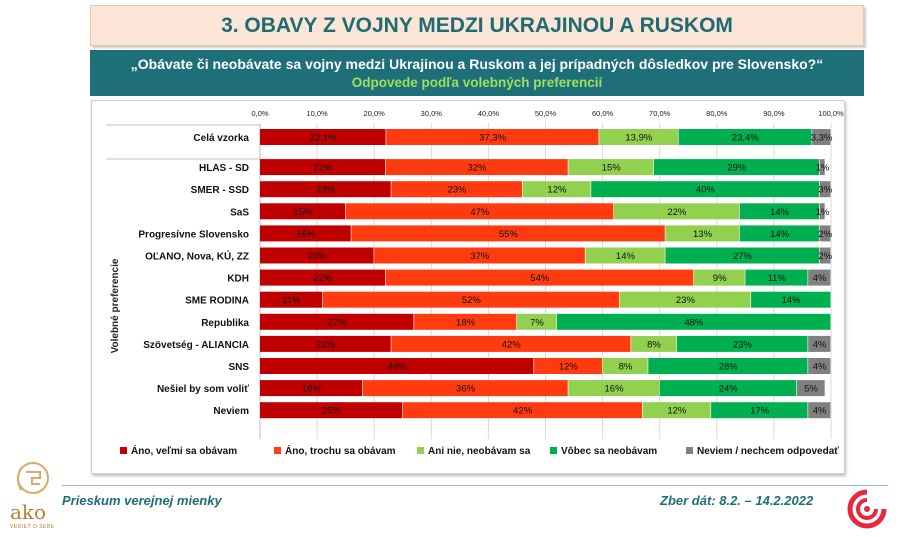 The height and width of the screenshot is (537, 900). I want to click on data-label: 1%, so click(823, 168).